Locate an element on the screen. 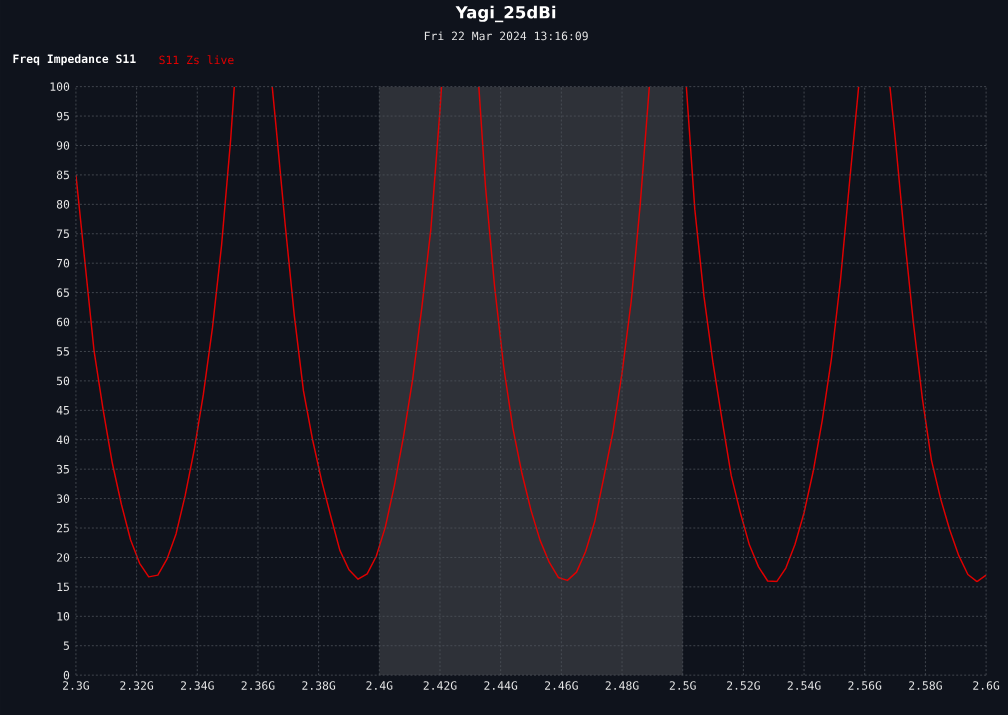  x-tick-label: 2.34G is located at coordinates (197, 685).